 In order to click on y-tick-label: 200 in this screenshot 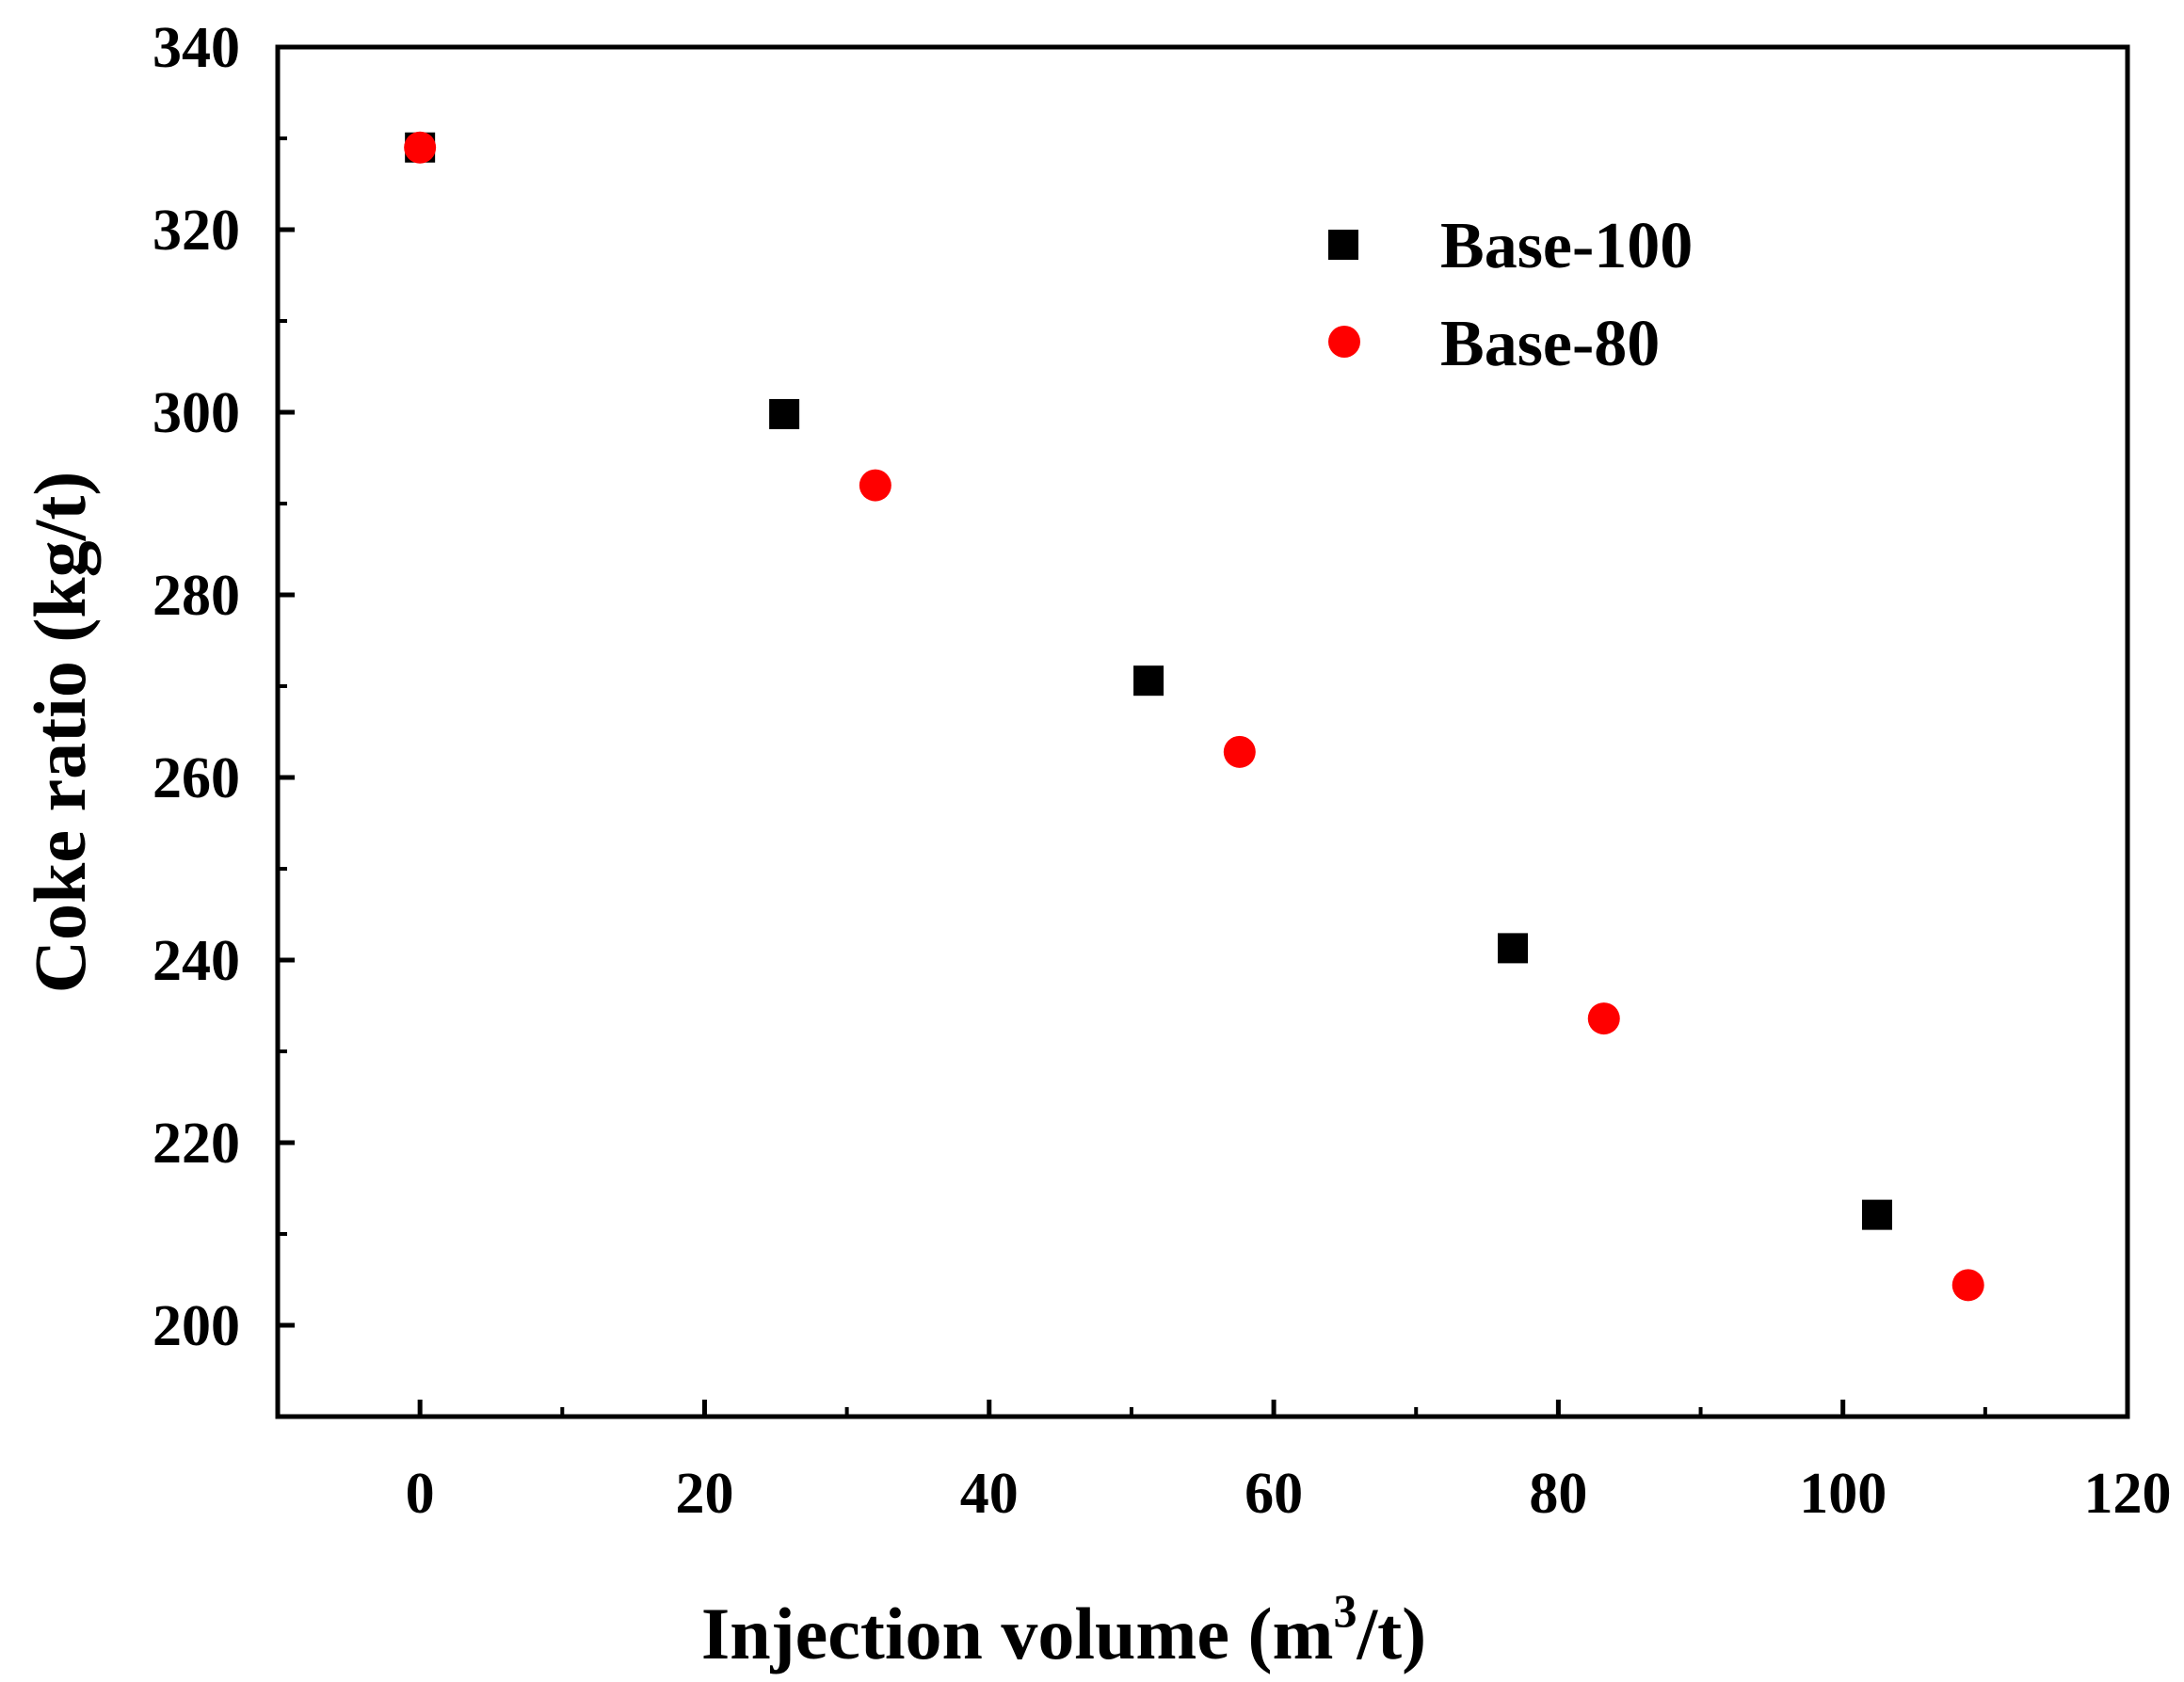, I will do `click(196, 1326)`.